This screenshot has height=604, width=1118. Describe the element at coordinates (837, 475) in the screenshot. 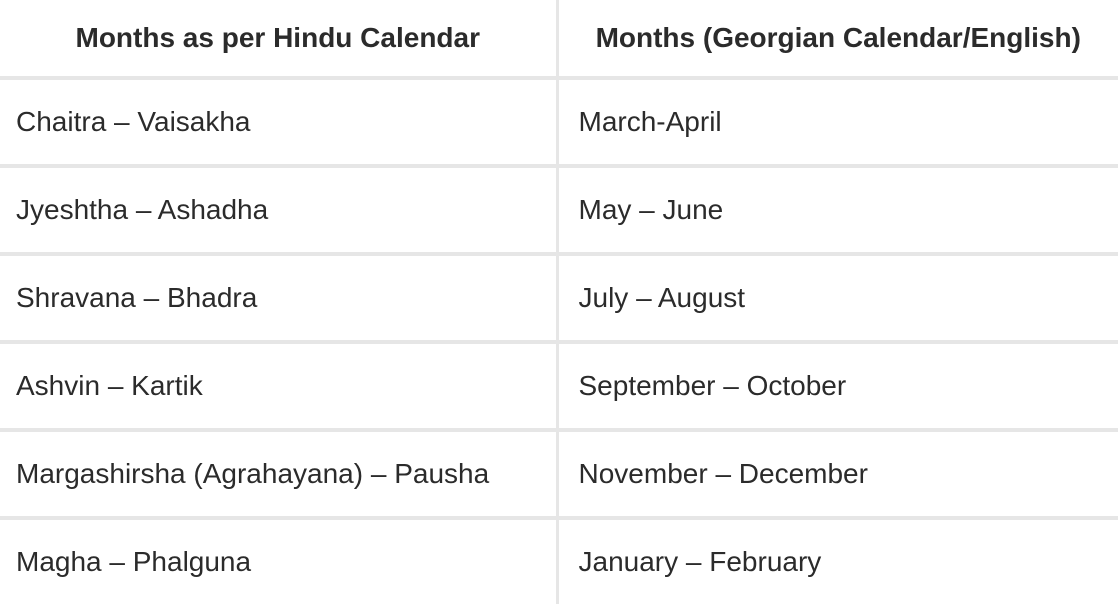

I see `gregorian-month-cell: November – December` at that location.